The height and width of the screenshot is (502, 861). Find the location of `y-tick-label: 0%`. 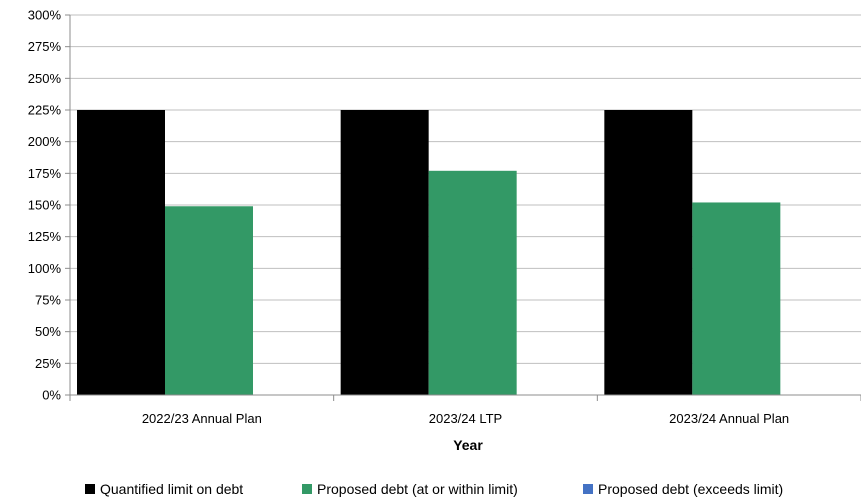

y-tick-label: 0% is located at coordinates (51, 395).